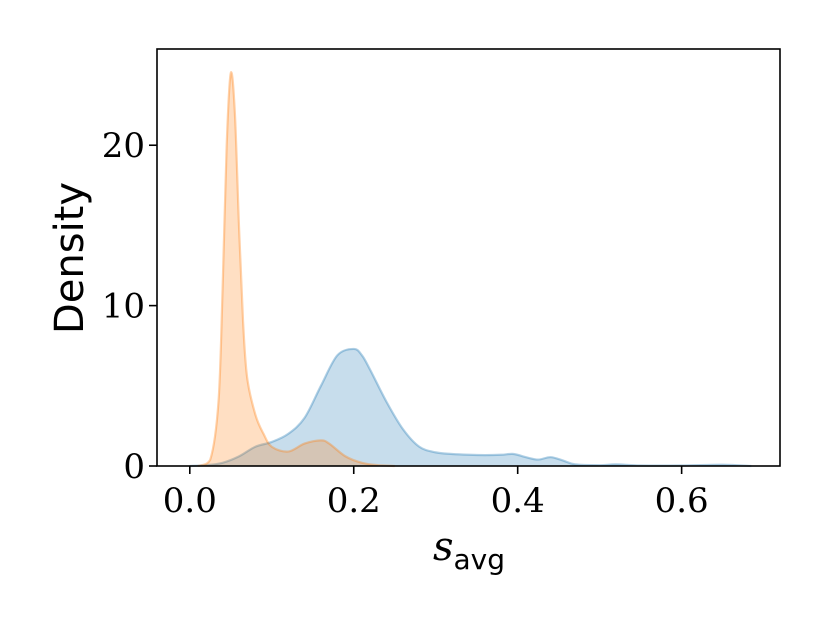 The height and width of the screenshot is (623, 830). I want to click on y-axis-label: Density, so click(70, 258).